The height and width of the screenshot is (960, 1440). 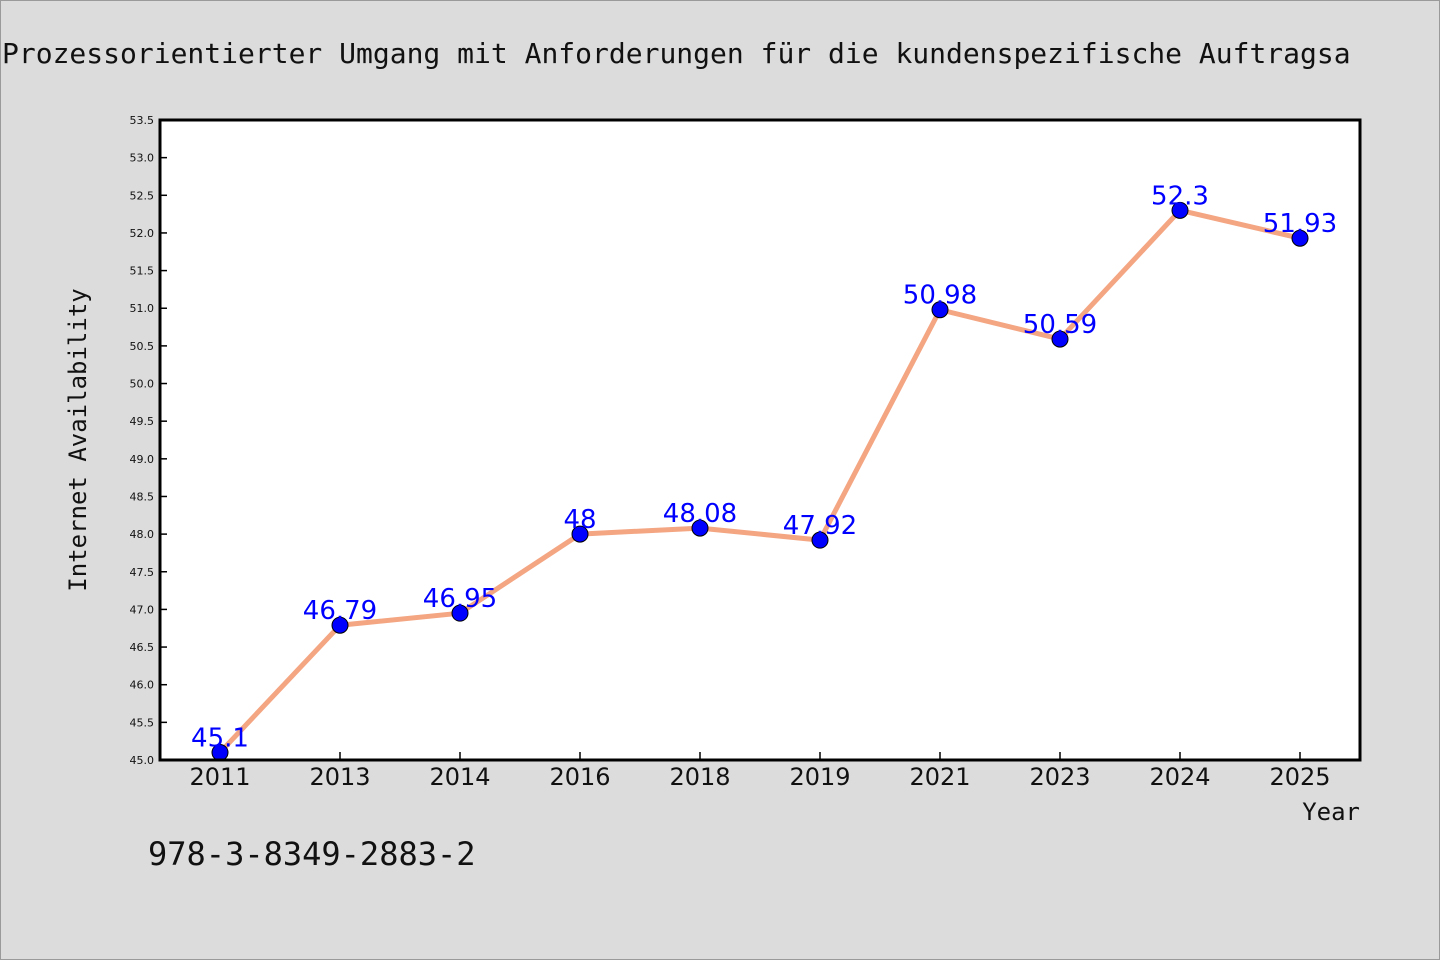 What do you see at coordinates (142, 496) in the screenshot?
I see `y-tick-label: 48.5` at bounding box center [142, 496].